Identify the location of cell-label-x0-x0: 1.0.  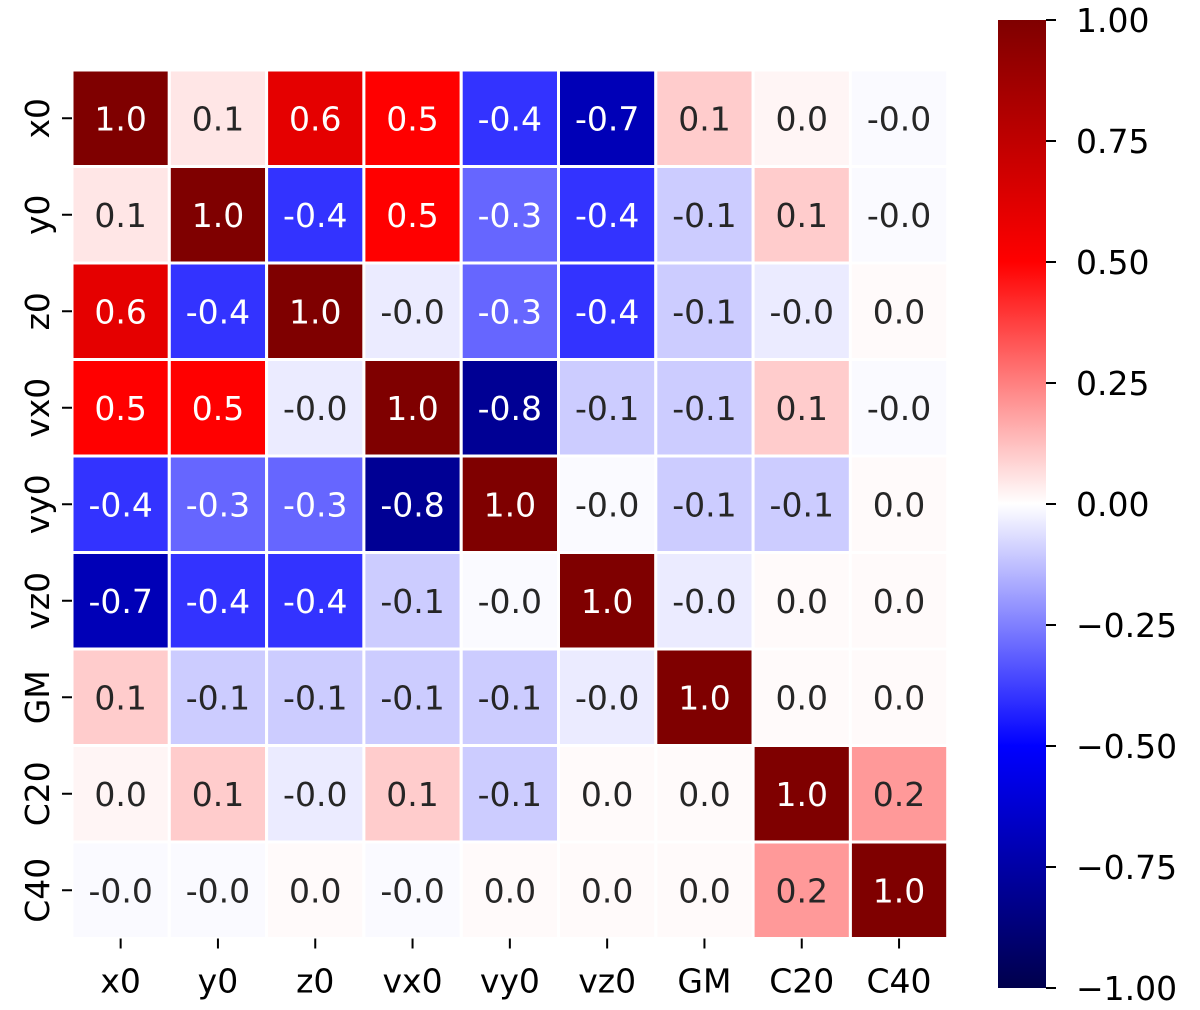
(120, 118).